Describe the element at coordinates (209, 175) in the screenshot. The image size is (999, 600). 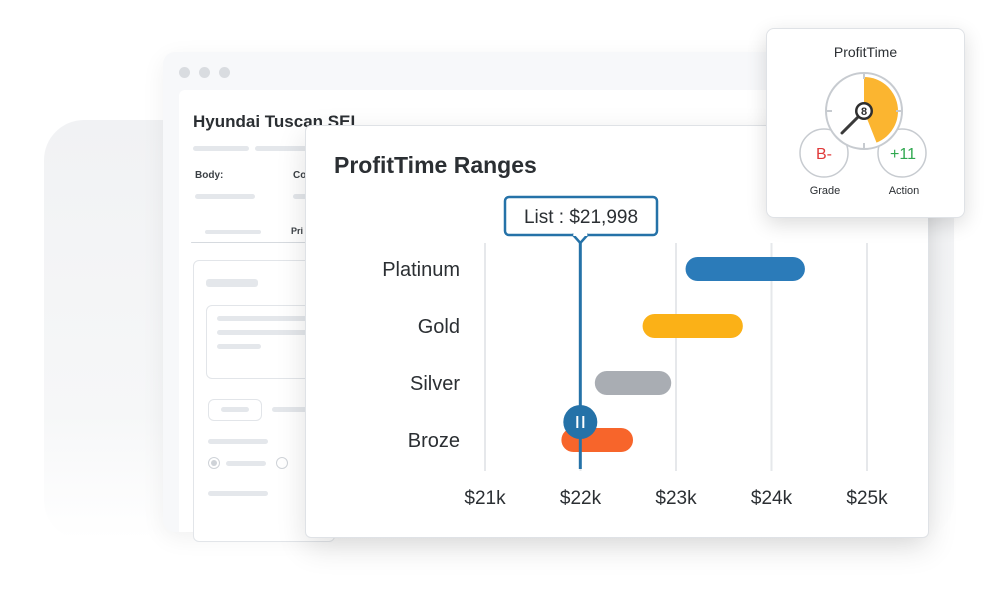
I see `body-label: Body:` at that location.